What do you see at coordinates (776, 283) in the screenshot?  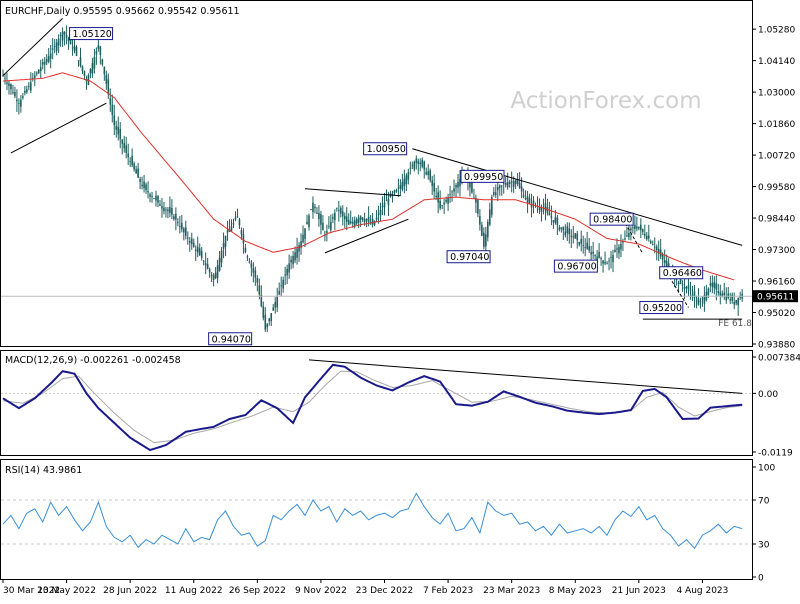 I see `price-tick-label: 0.96160` at bounding box center [776, 283].